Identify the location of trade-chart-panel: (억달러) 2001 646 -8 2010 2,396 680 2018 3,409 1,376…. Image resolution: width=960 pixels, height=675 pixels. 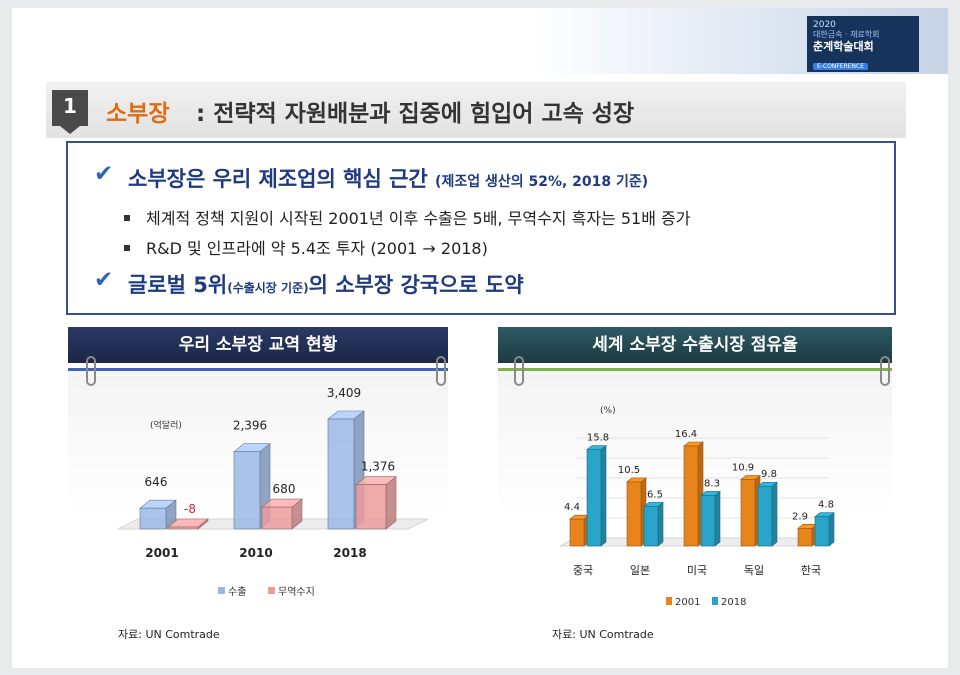
(258, 492).